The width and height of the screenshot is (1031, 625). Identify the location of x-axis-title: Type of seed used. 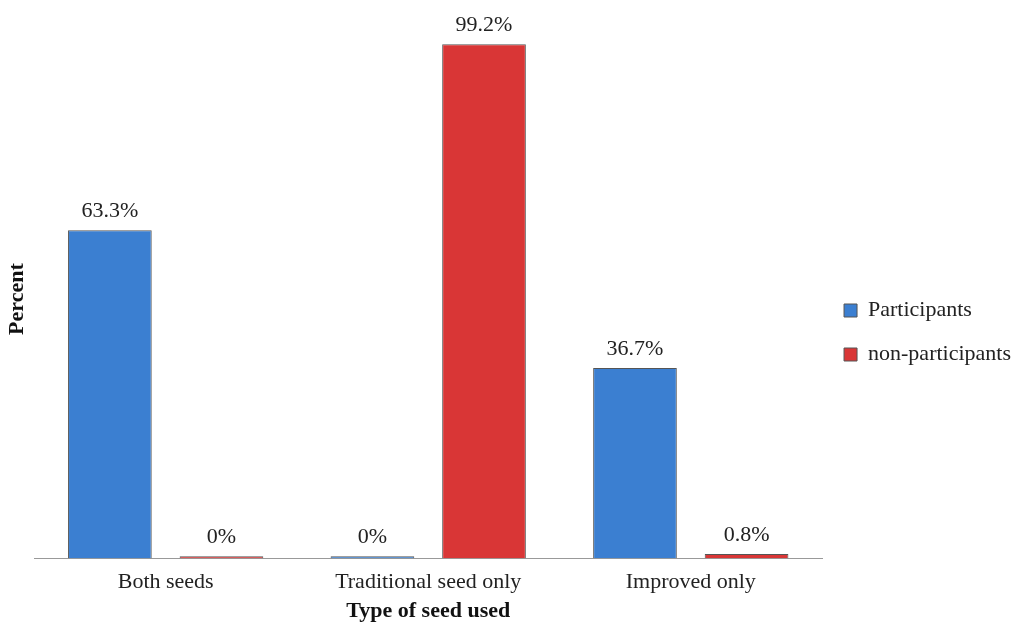
(428, 610).